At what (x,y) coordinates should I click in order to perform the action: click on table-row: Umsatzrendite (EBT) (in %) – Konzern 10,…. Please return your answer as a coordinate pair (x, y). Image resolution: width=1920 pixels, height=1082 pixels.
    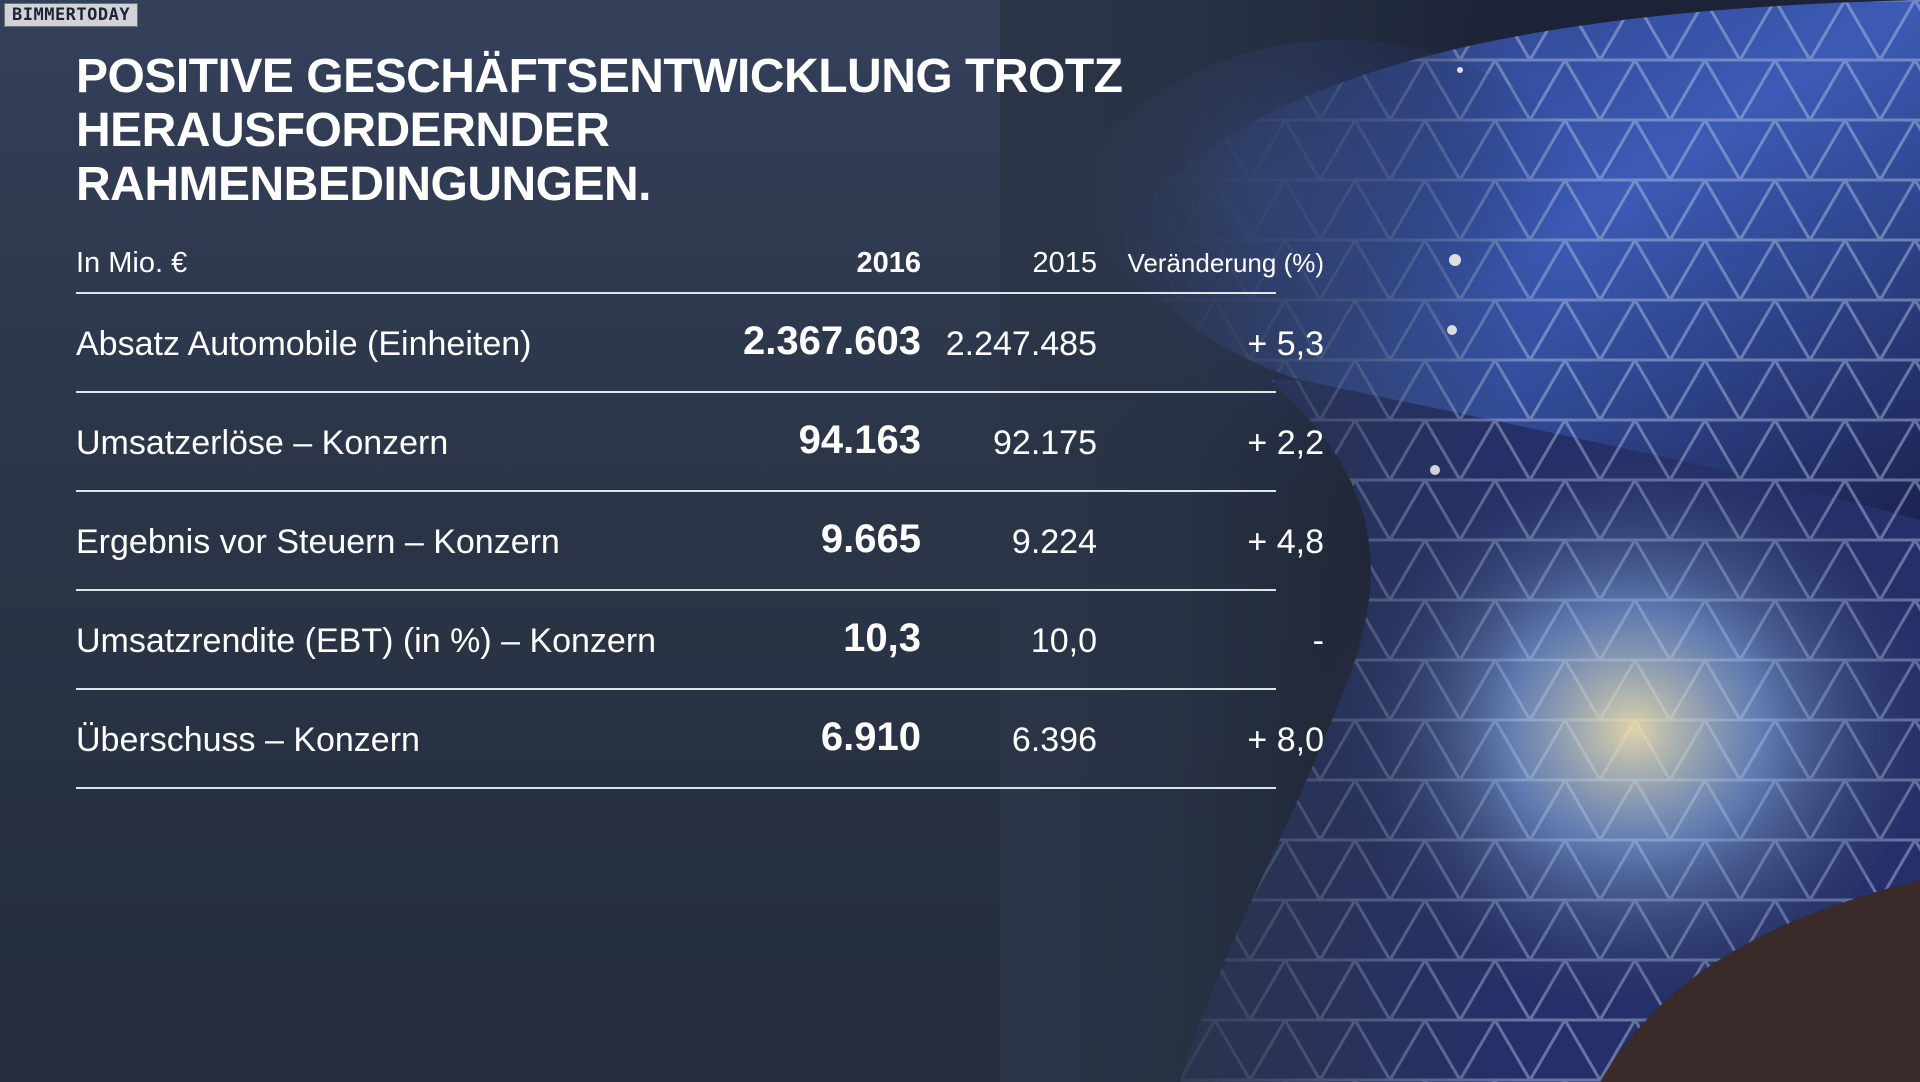
    Looking at the image, I should click on (700, 640).